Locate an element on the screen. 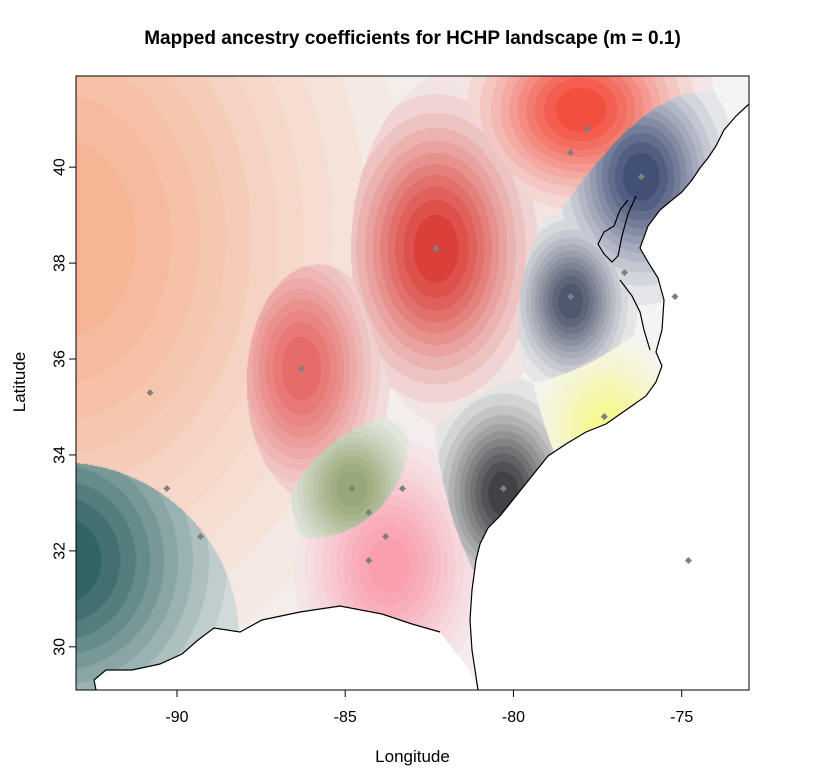 This screenshot has height=768, width=825. x-tick-label: -85 is located at coordinates (345, 717).